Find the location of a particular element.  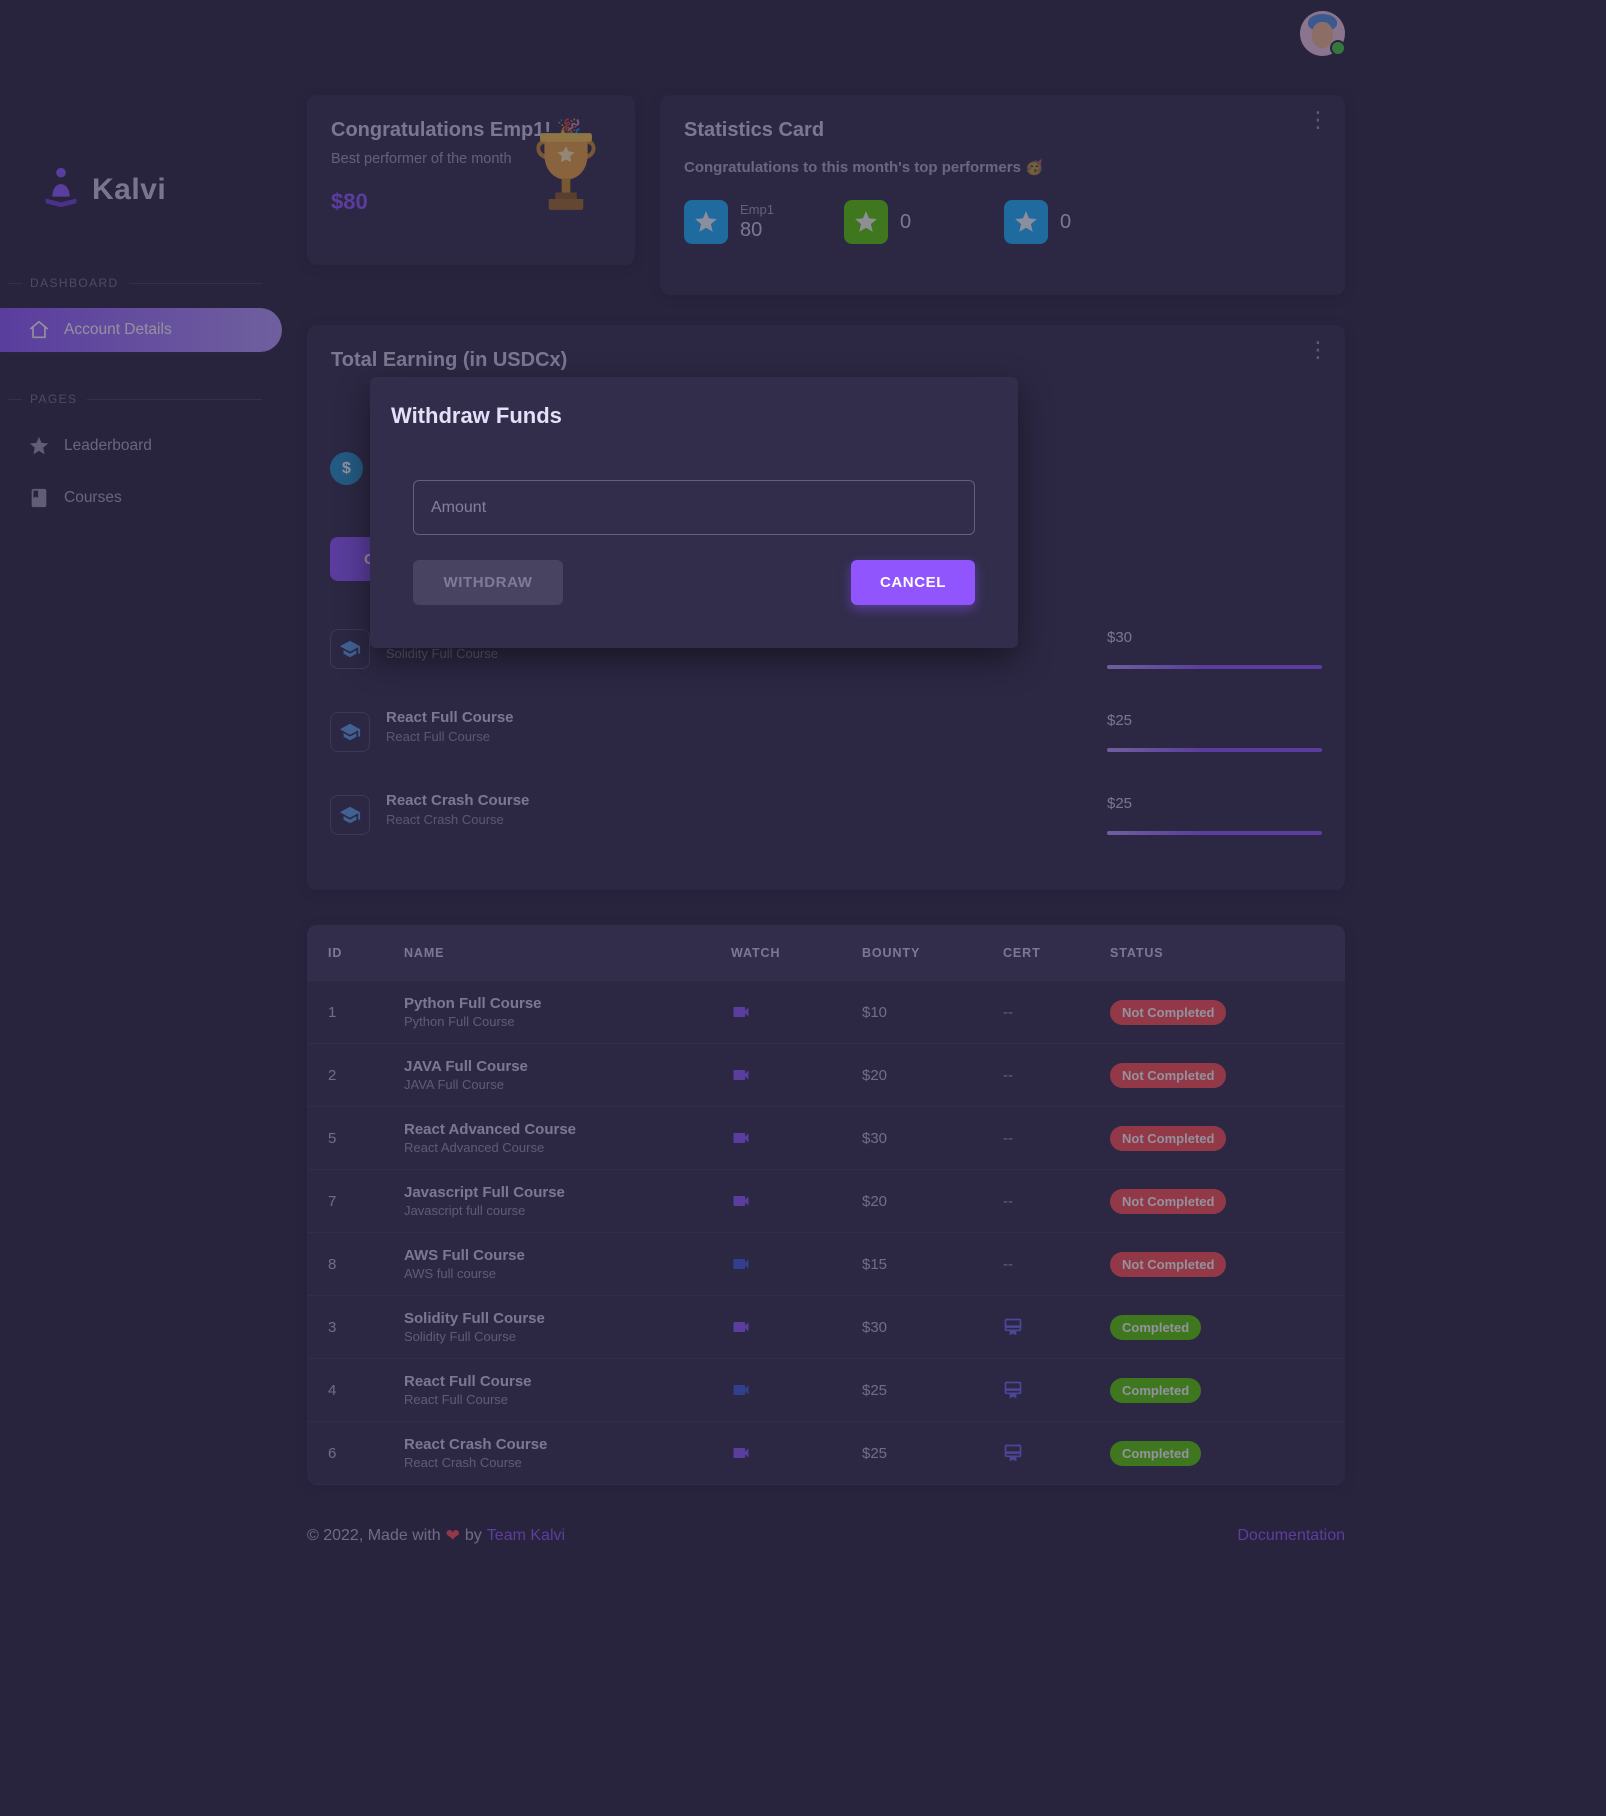

withdraw-funds-modal: Withdraw Funds WITHDRAW CANCEL is located at coordinates (694, 512).